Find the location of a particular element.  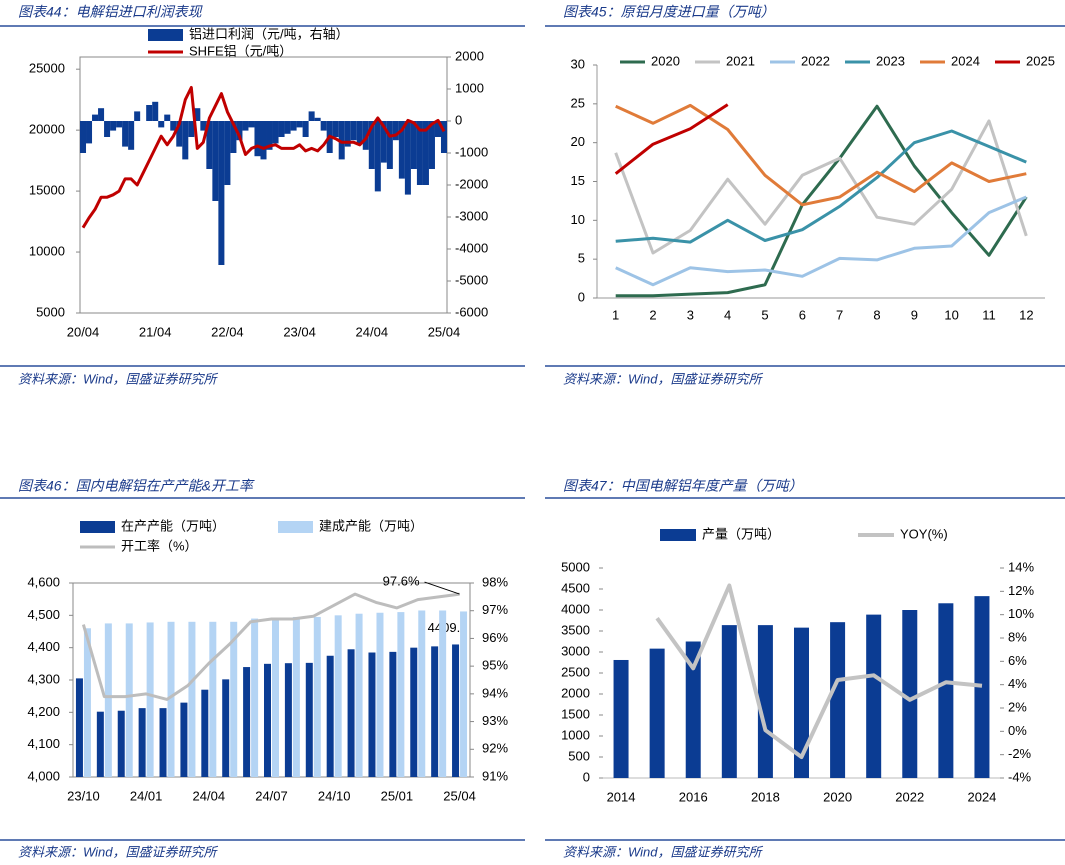

x-tick-label: 1 is located at coordinates (615, 314).